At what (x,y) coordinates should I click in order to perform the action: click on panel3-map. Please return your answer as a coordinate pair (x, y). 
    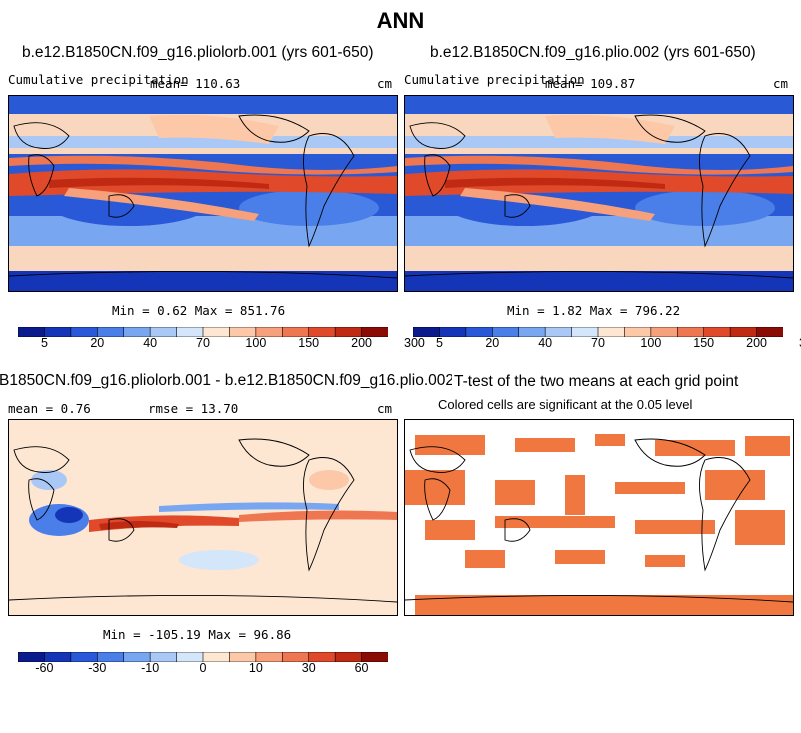
    Looking at the image, I should click on (203, 517).